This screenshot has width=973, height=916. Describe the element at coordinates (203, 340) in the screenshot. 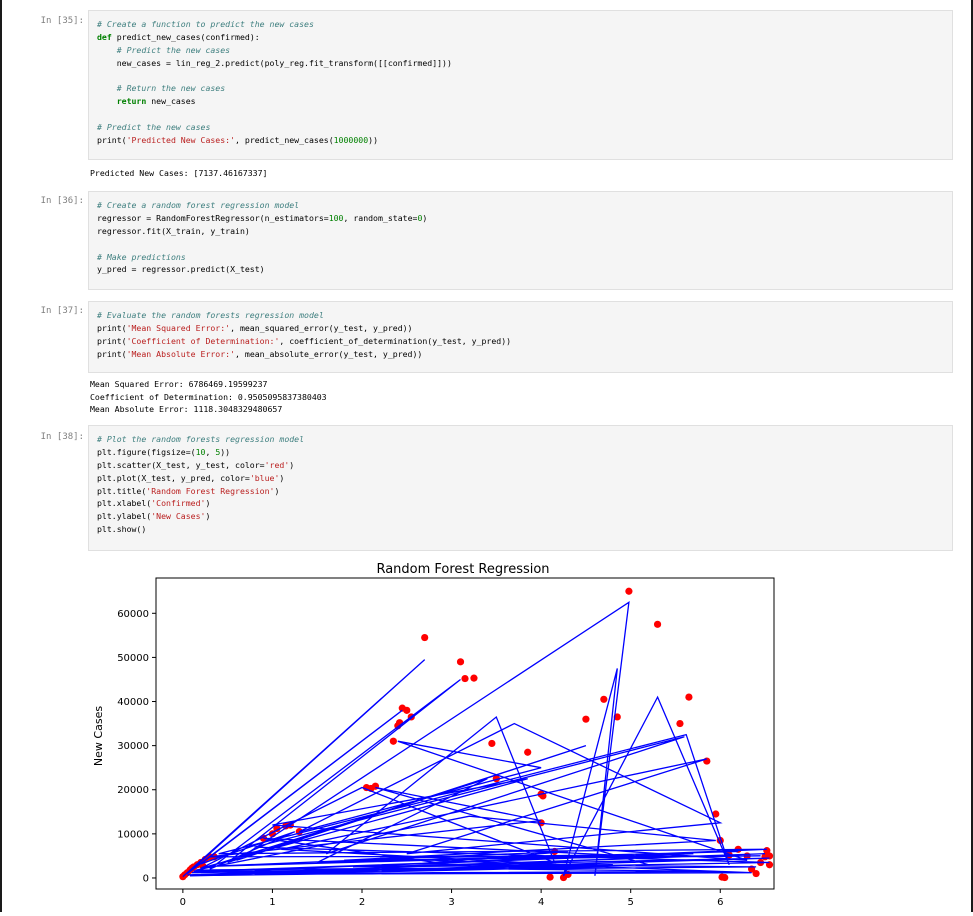

I see `code-token: 'Coefficient of Determination:'` at that location.